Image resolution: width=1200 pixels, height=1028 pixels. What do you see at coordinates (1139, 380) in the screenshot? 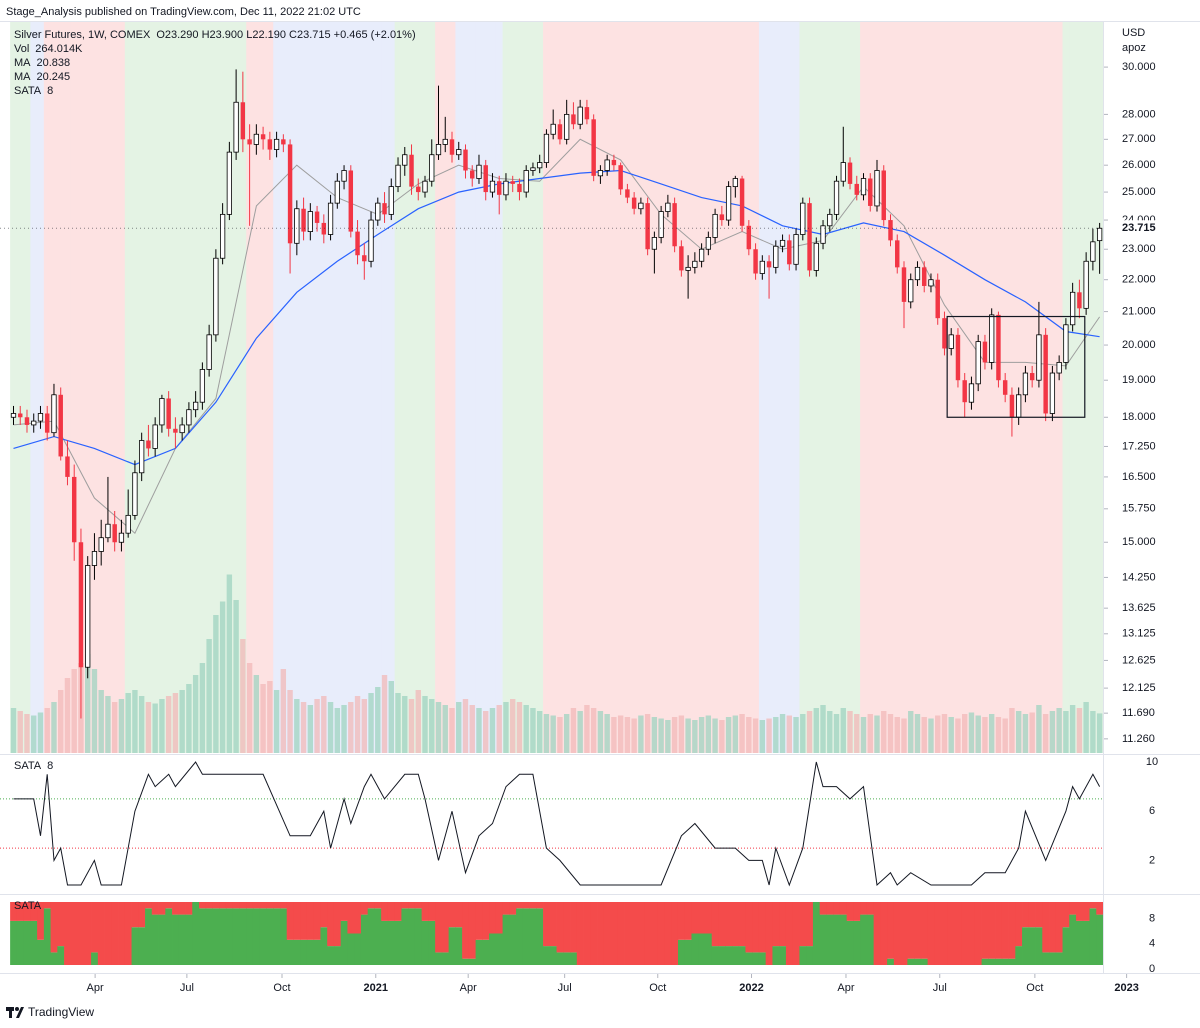
I see `y-tick-label: 19.000` at bounding box center [1139, 380].